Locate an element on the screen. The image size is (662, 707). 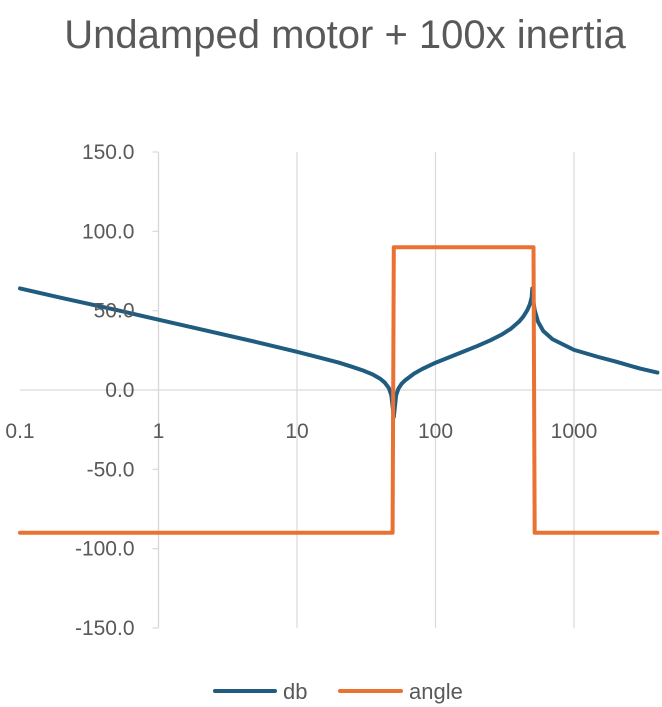
y-tick-label: -150.0 is located at coordinates (105, 628).